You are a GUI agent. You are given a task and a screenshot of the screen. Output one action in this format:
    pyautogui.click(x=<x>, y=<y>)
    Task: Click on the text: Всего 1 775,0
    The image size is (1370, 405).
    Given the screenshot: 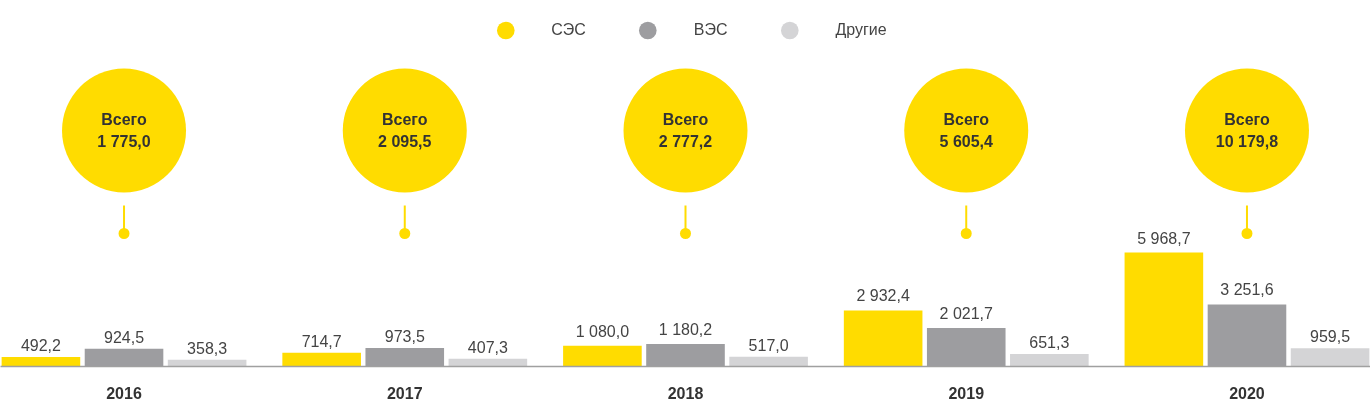 What is the action you would take?
    pyautogui.click(x=124, y=130)
    